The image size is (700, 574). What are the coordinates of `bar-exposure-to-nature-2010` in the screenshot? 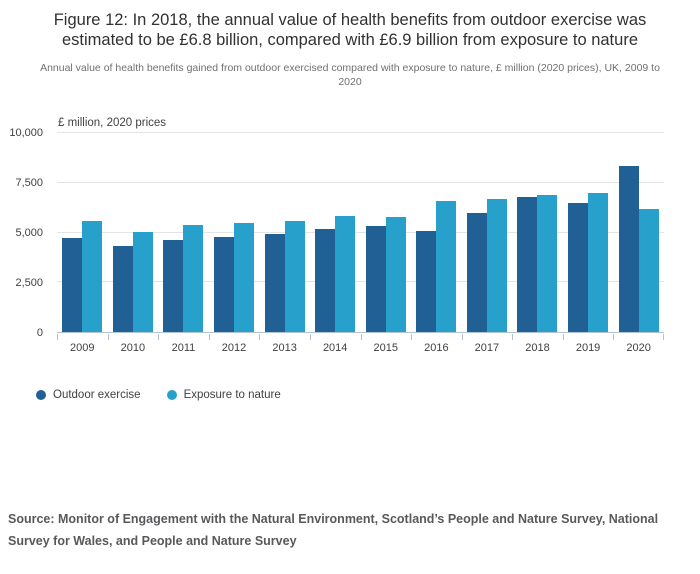 It's located at (142, 281).